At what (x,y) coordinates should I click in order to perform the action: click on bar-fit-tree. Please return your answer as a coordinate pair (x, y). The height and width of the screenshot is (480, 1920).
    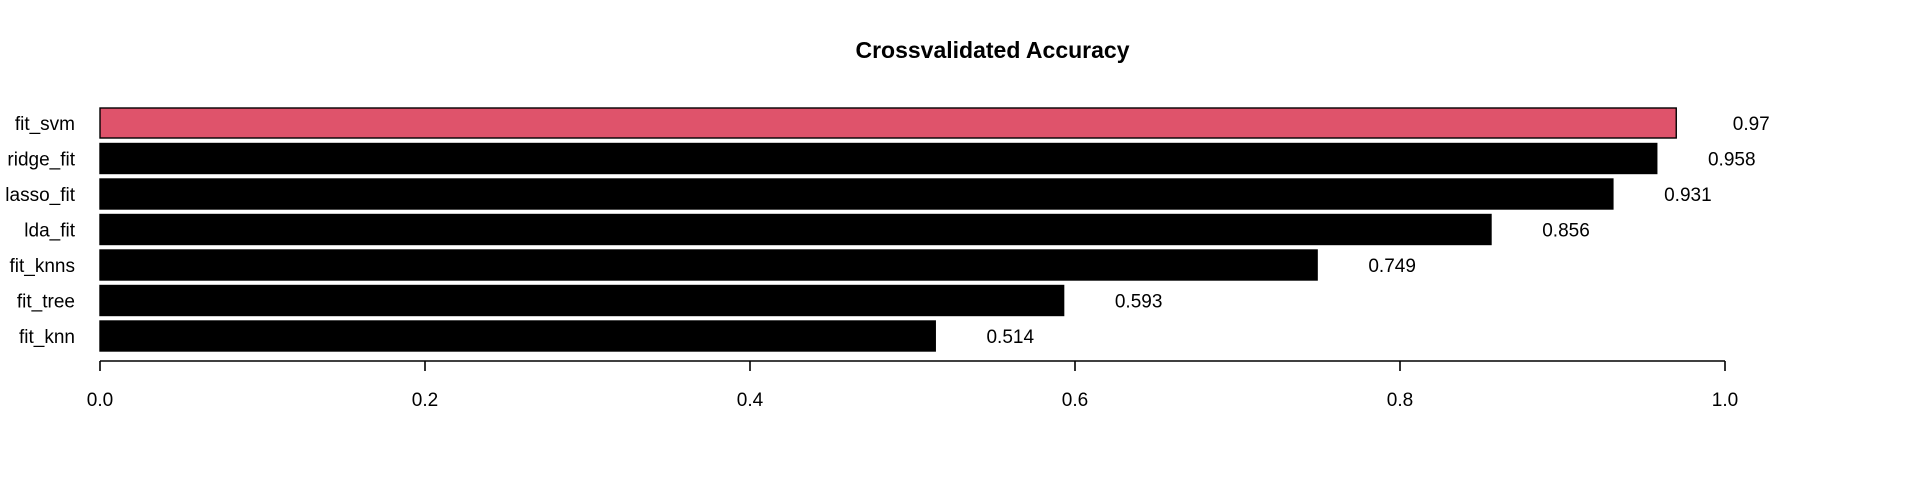
    Looking at the image, I should click on (582, 300).